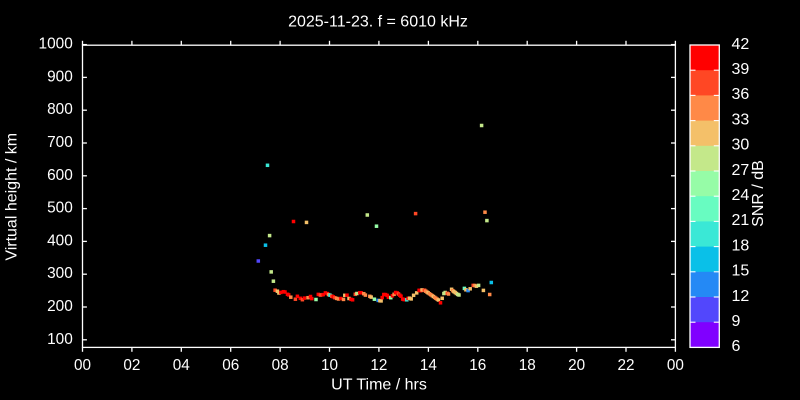  What do you see at coordinates (60, 208) in the screenshot?
I see `svg-text: 500` at bounding box center [60, 208].